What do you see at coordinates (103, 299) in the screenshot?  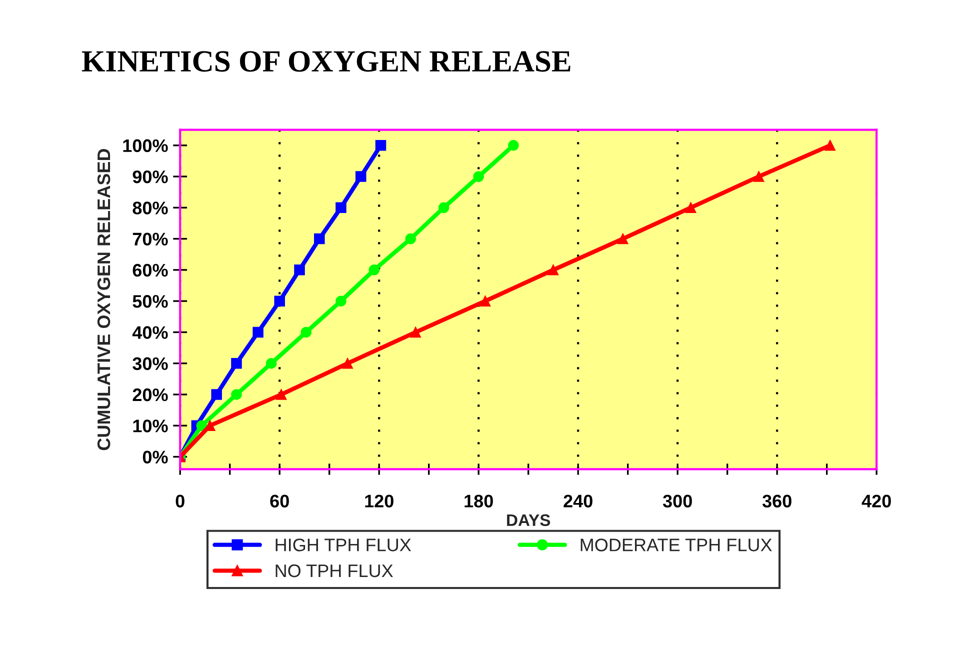 I see `y-axis-title: CUMULATIVE OXYGEN RELEASED` at bounding box center [103, 299].